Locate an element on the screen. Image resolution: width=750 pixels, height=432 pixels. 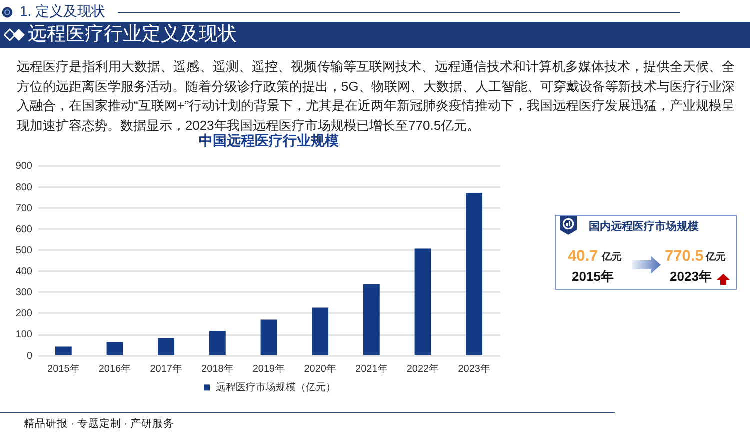
y-tick-label: 900 is located at coordinates (24, 166).